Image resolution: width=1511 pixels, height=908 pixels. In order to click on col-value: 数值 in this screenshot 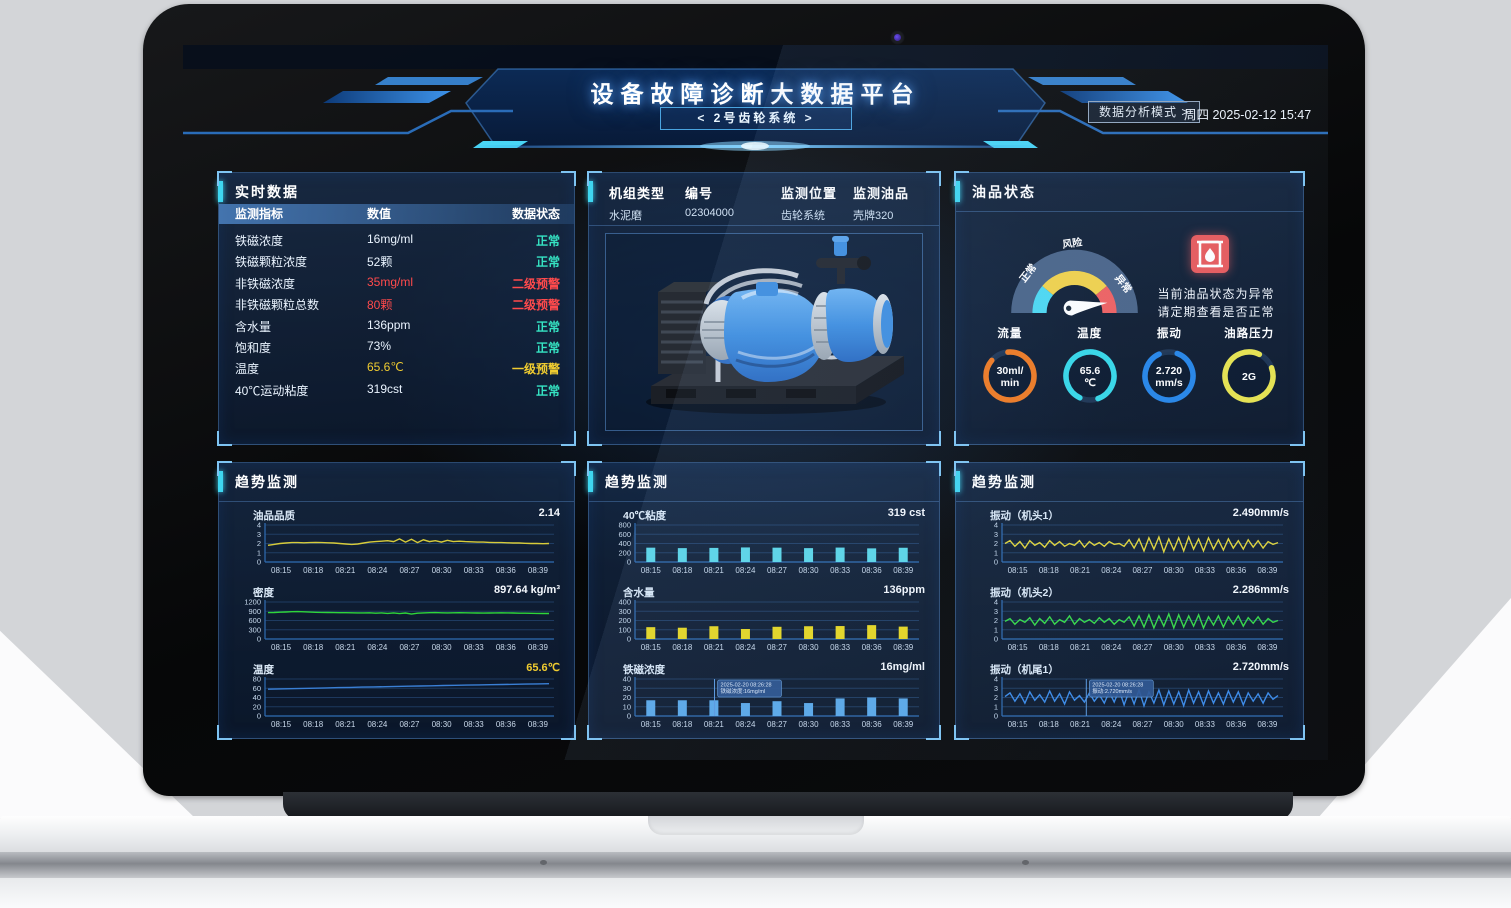, I will do `click(379, 214)`.